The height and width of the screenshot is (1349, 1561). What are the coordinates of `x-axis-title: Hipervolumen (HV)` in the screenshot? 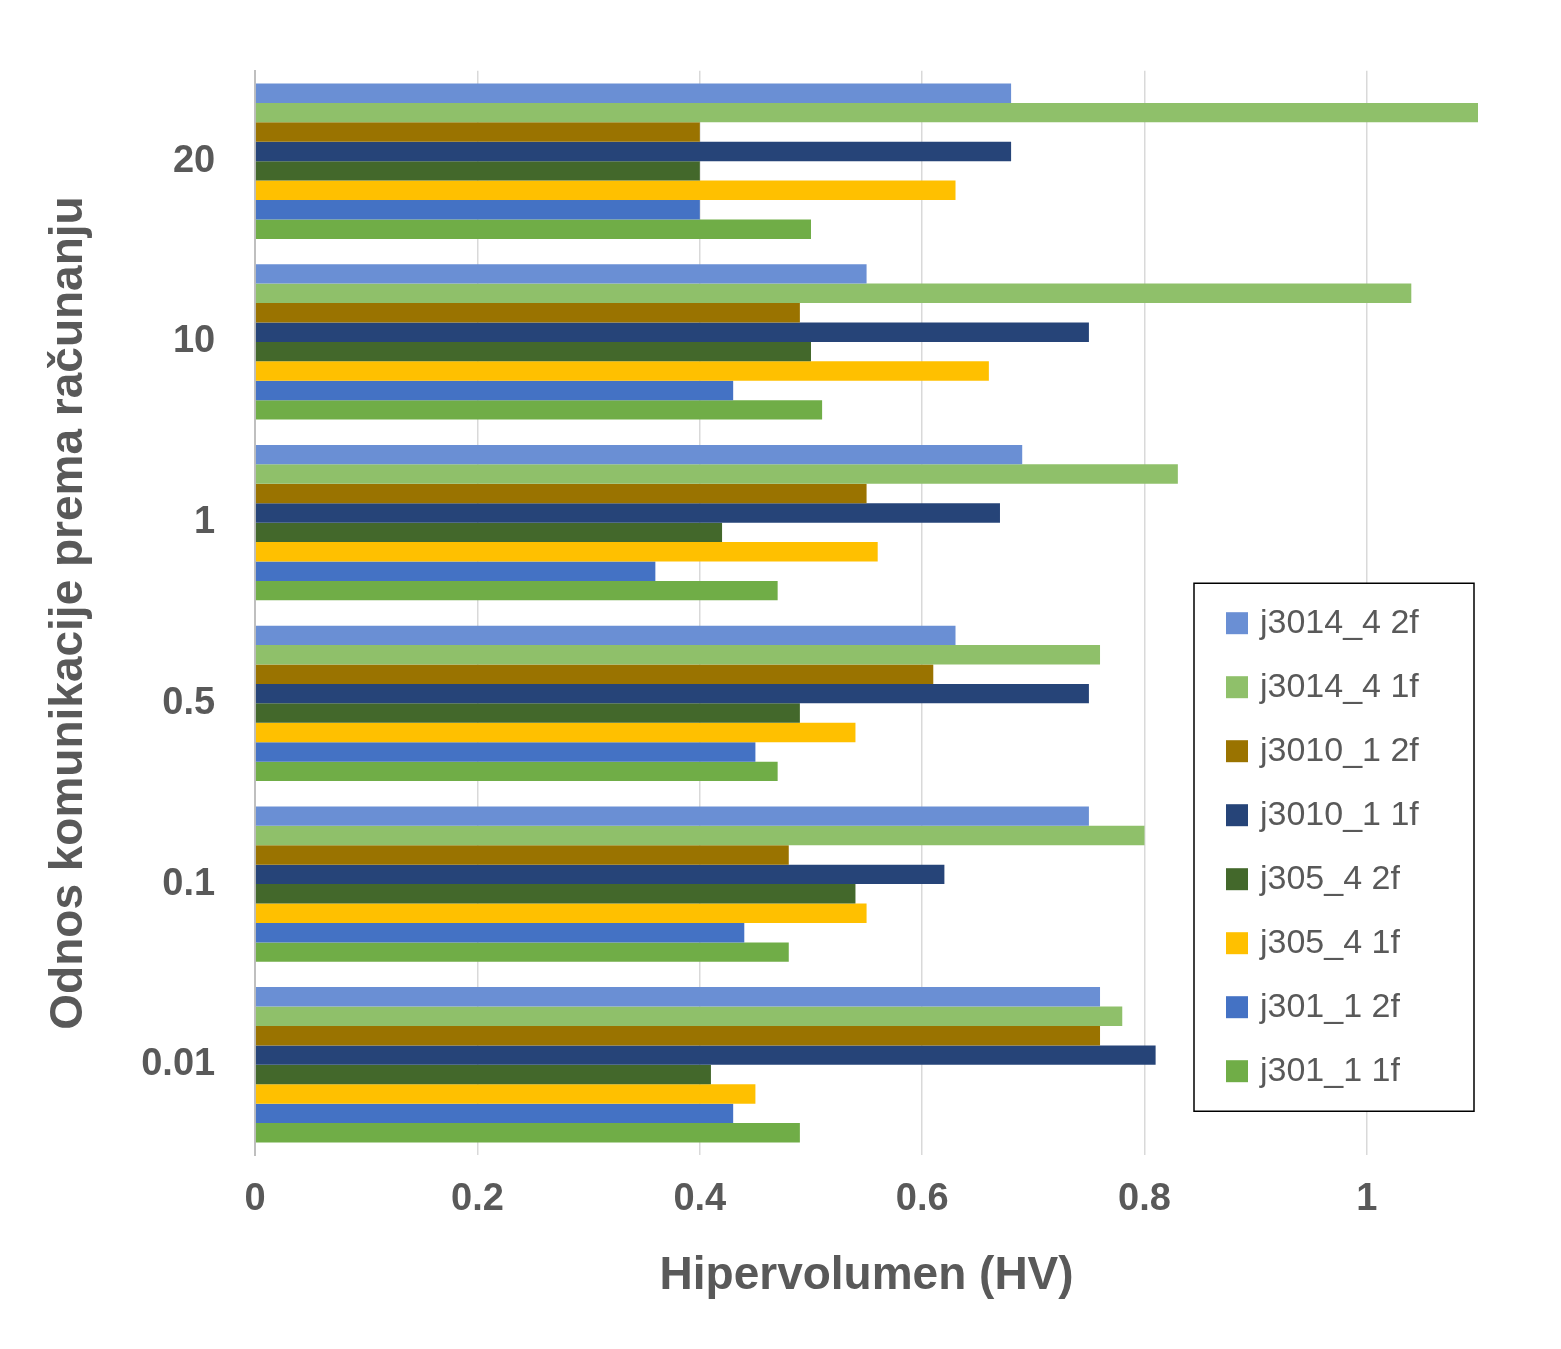 It's located at (866, 1273).